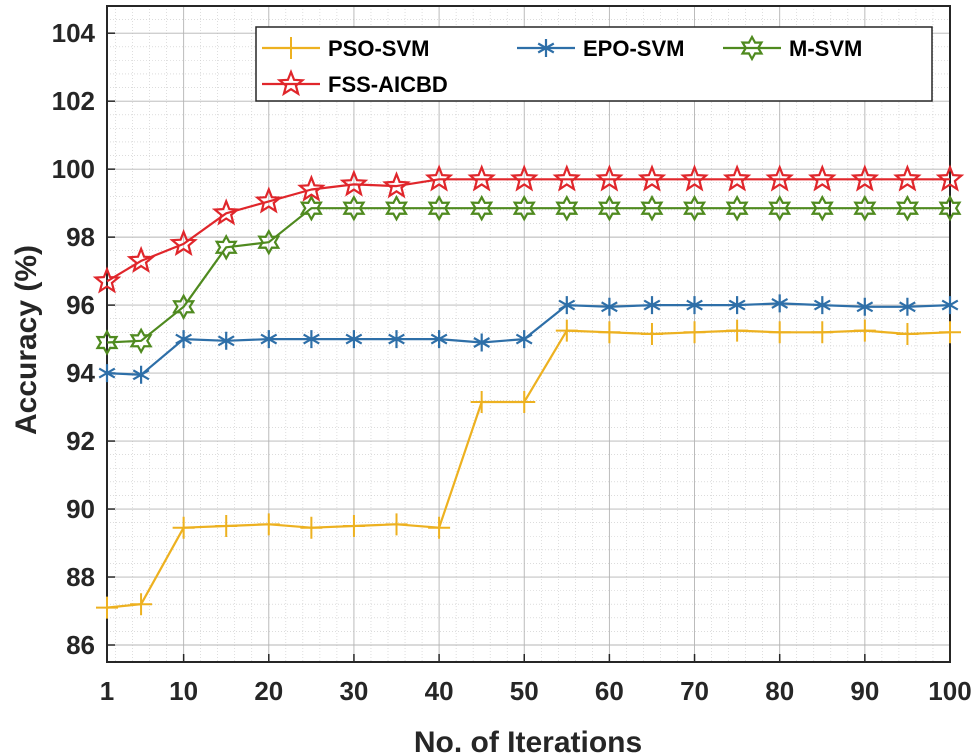 This screenshot has width=980, height=756. I want to click on x-tick-label: 20, so click(268, 691).